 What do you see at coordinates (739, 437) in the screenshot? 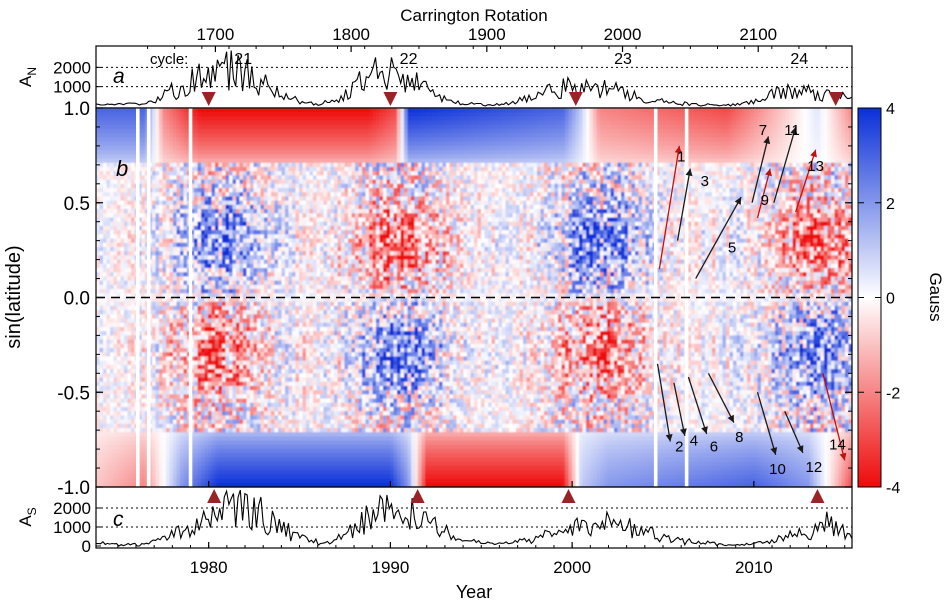
I see `surge-label: 8` at bounding box center [739, 437].